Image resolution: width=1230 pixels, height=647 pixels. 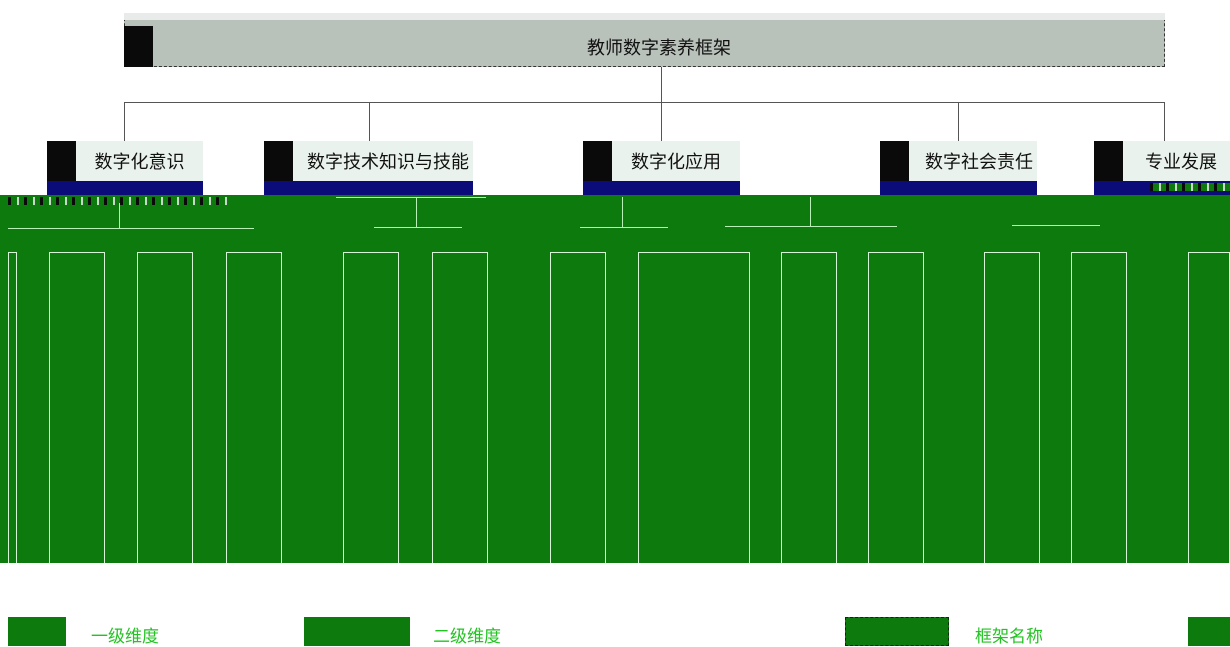 I want to click on dimension-4-bar, so click(x=958, y=188).